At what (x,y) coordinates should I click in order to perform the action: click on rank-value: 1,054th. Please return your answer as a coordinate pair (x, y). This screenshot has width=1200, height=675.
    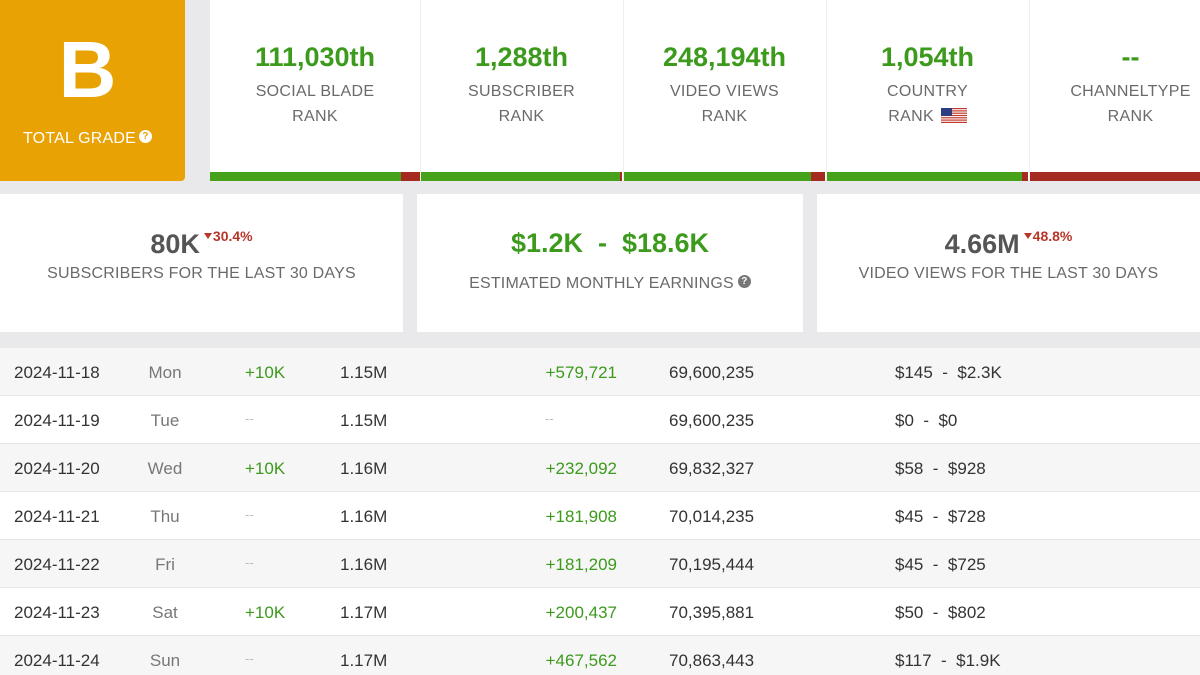
    Looking at the image, I should click on (927, 57).